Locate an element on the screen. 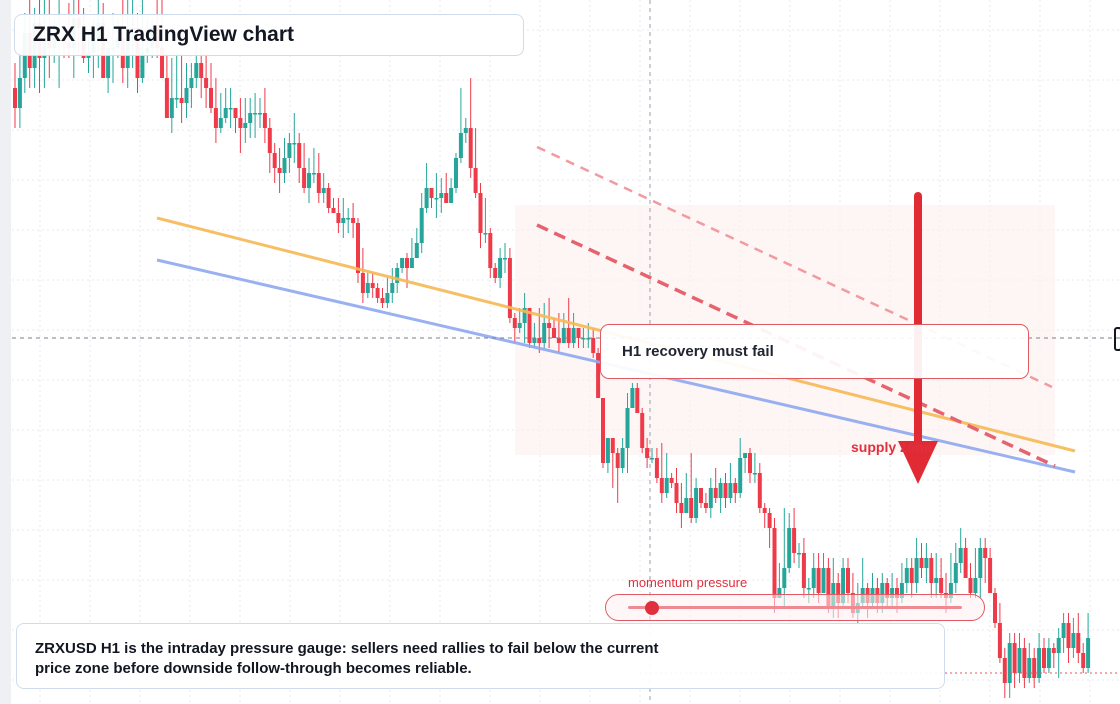 This screenshot has width=1120, height=704. gauge-knob is located at coordinates (651, 608).